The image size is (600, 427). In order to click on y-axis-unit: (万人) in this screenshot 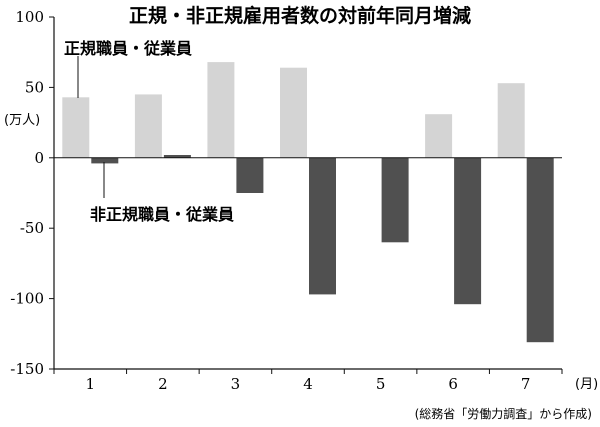, I will do `click(22, 120)`.